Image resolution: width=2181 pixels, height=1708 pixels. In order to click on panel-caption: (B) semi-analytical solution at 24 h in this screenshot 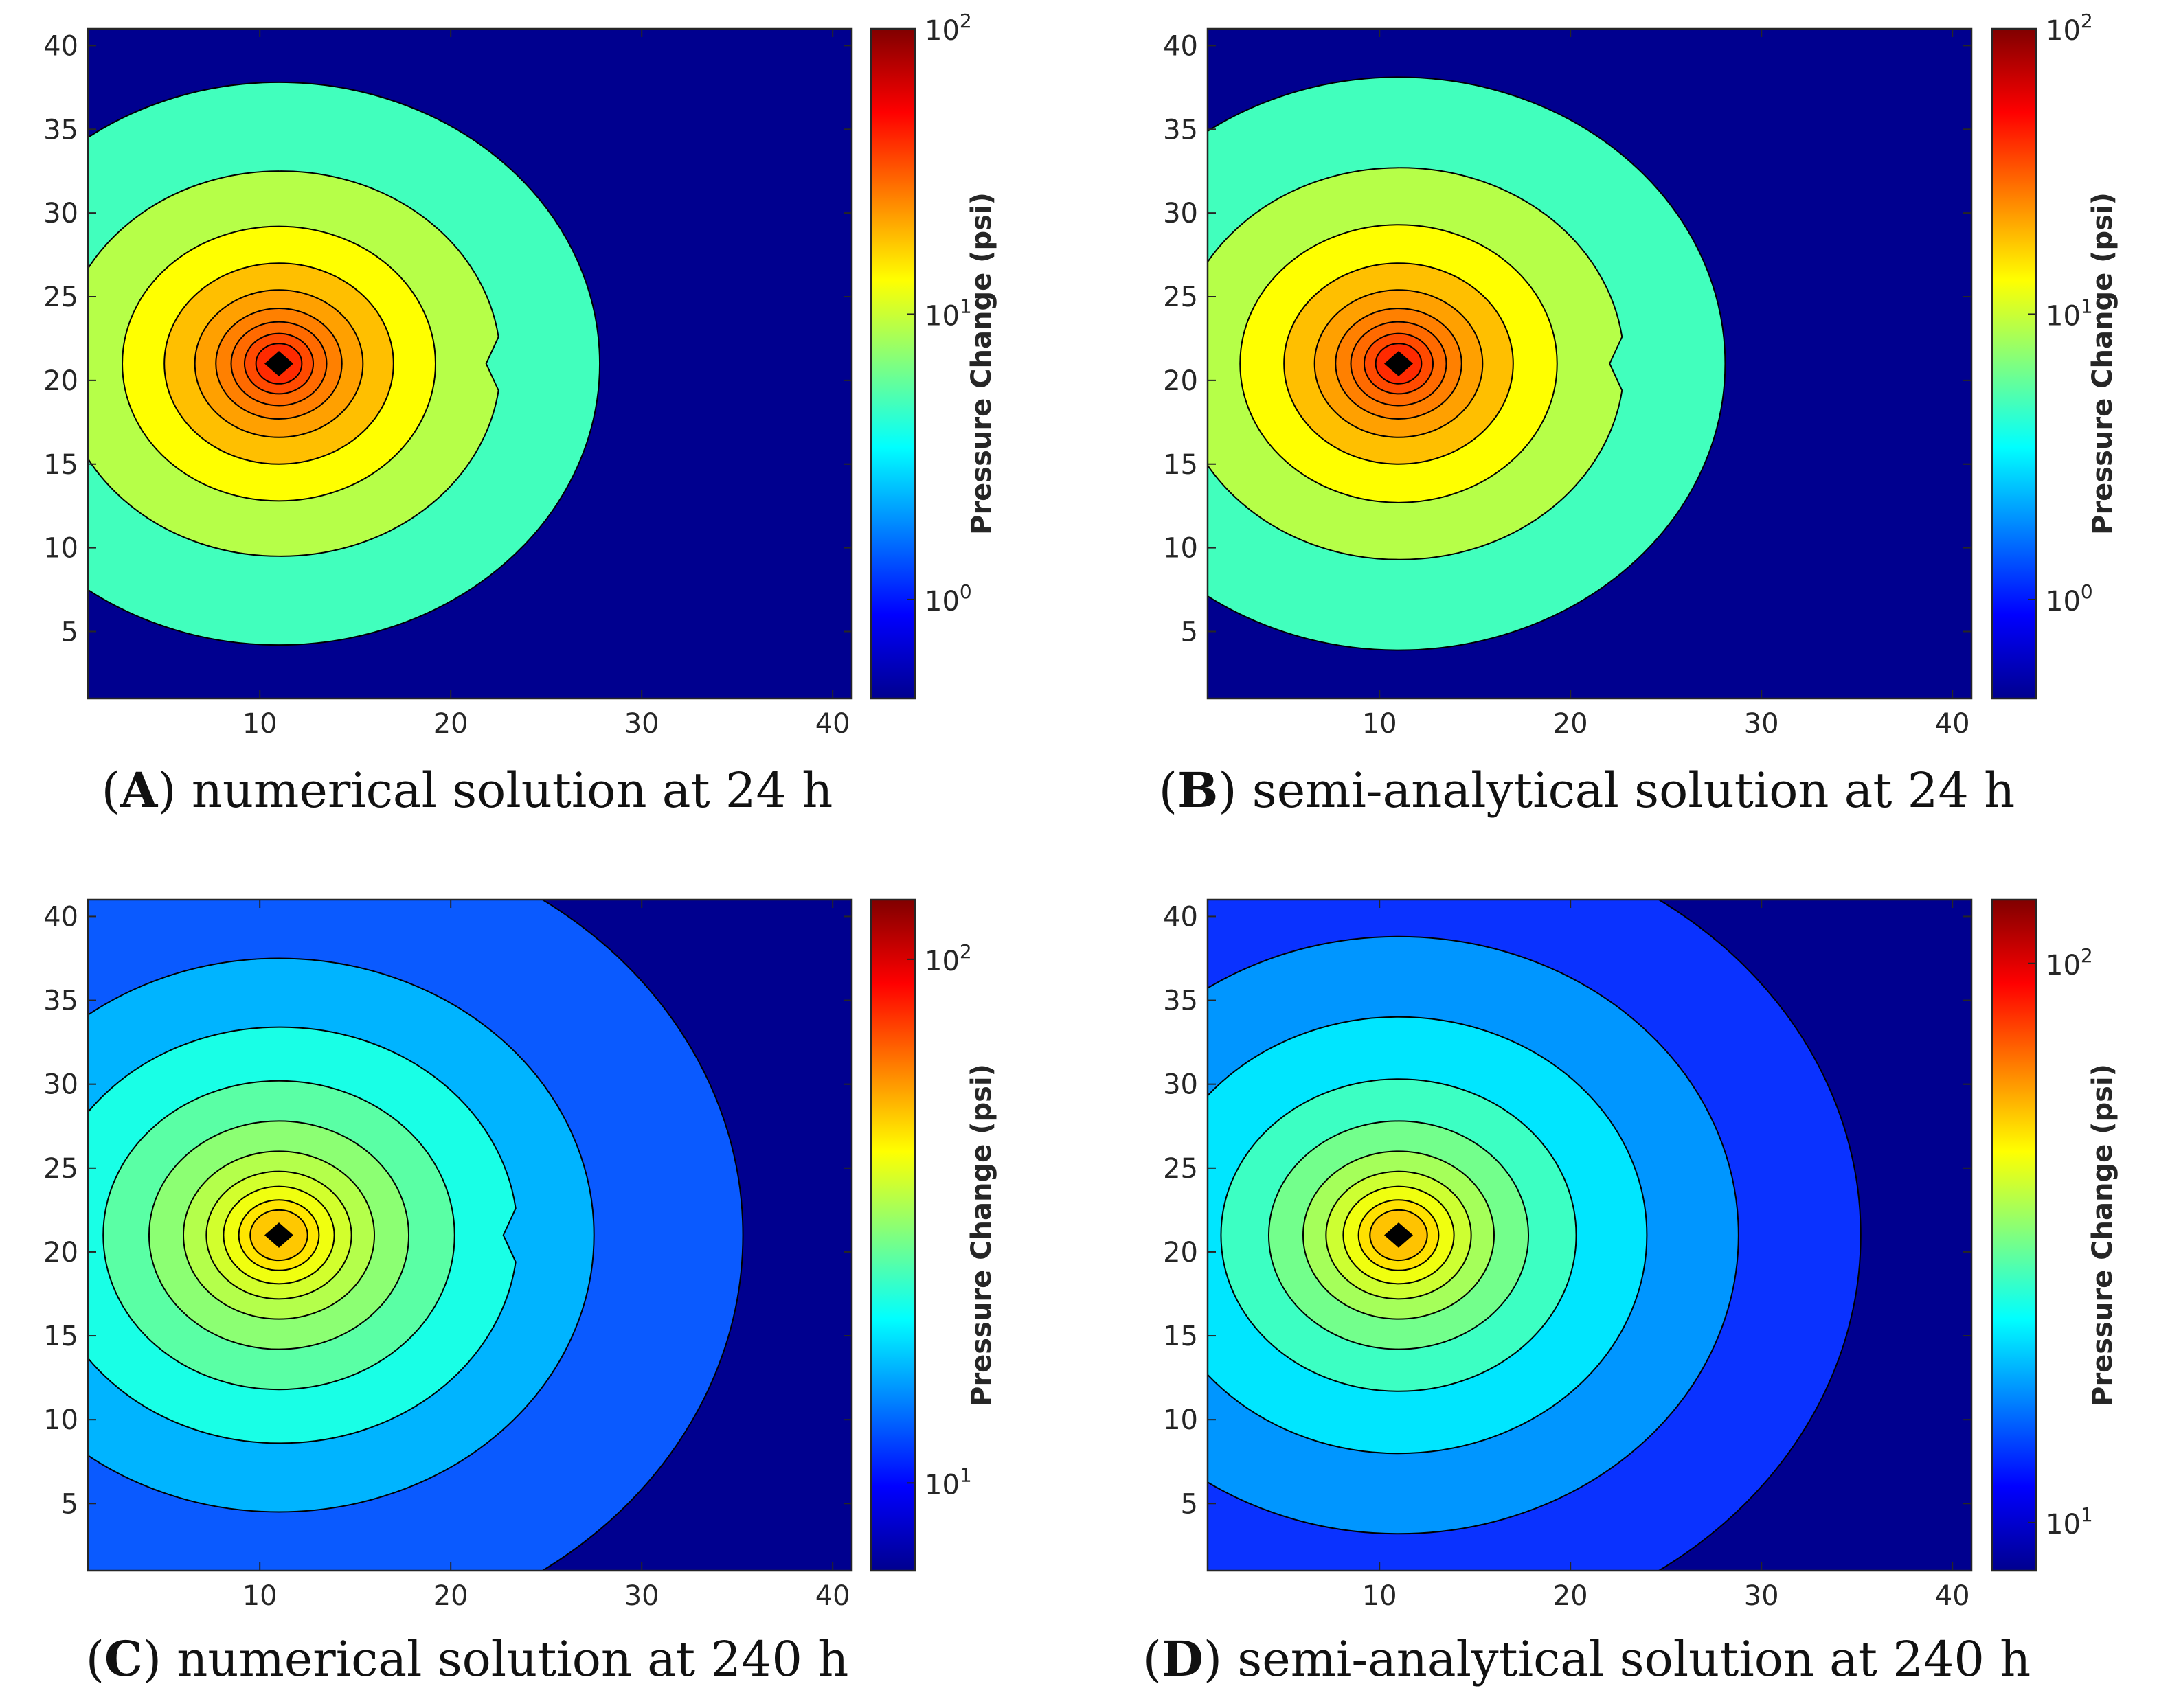, I will do `click(1587, 790)`.